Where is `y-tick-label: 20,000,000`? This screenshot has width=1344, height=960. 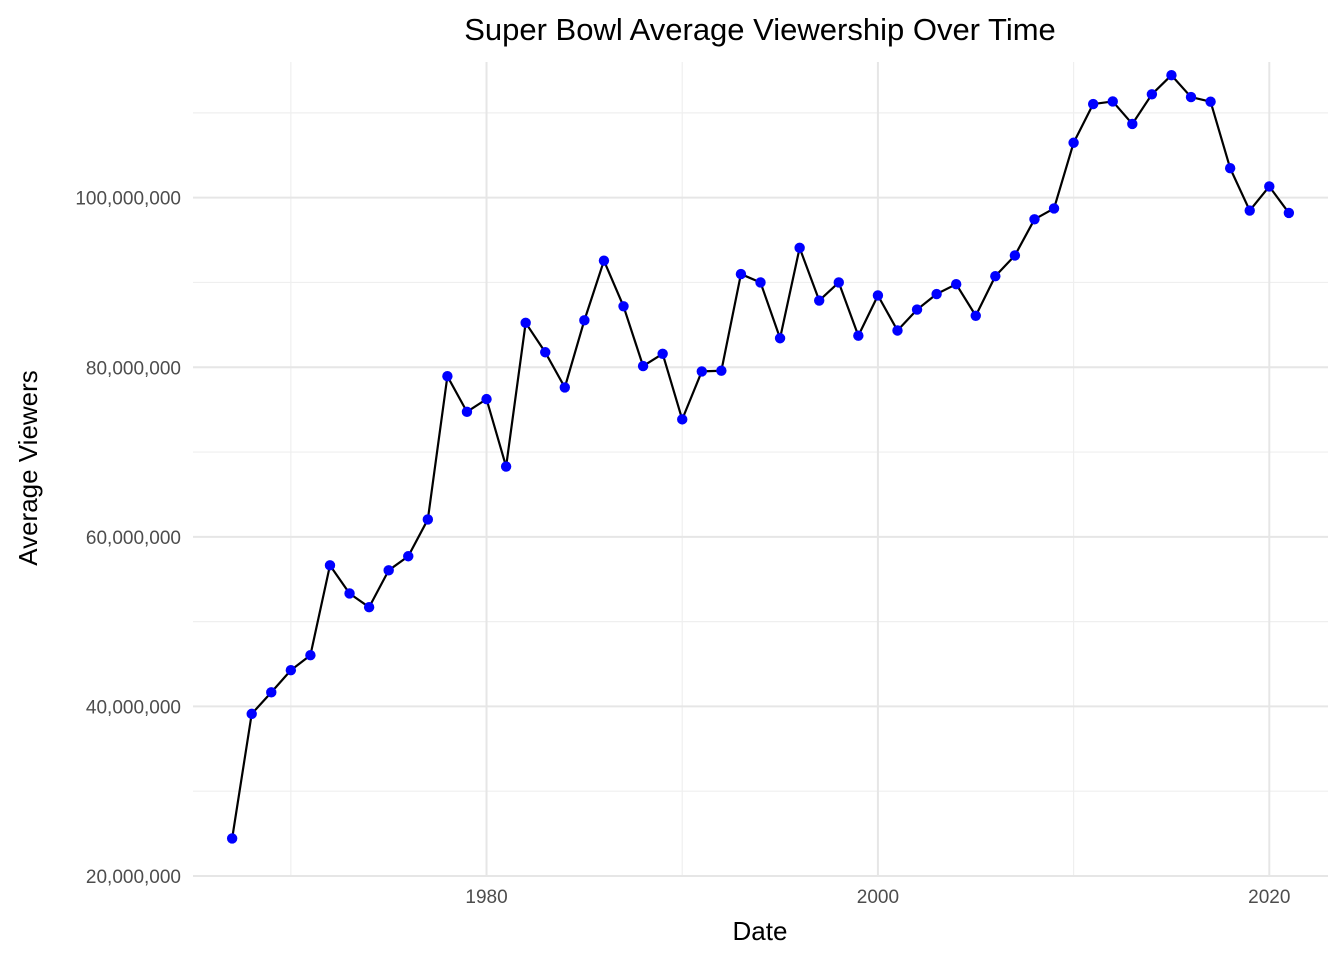 y-tick-label: 20,000,000 is located at coordinates (133, 877).